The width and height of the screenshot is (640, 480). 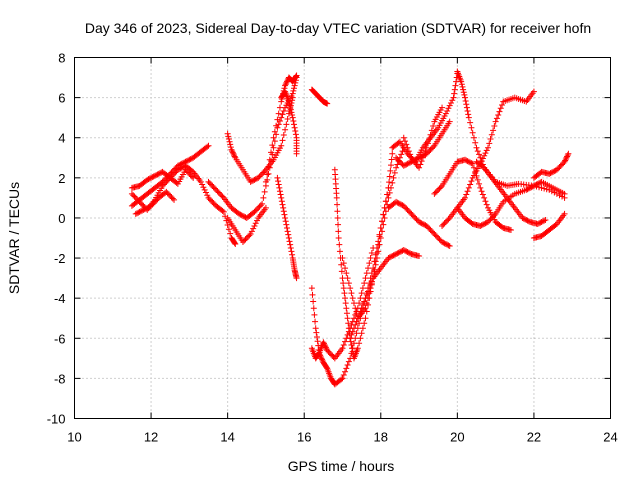 I want to click on y-tick-label: -4, so click(x=60, y=298).